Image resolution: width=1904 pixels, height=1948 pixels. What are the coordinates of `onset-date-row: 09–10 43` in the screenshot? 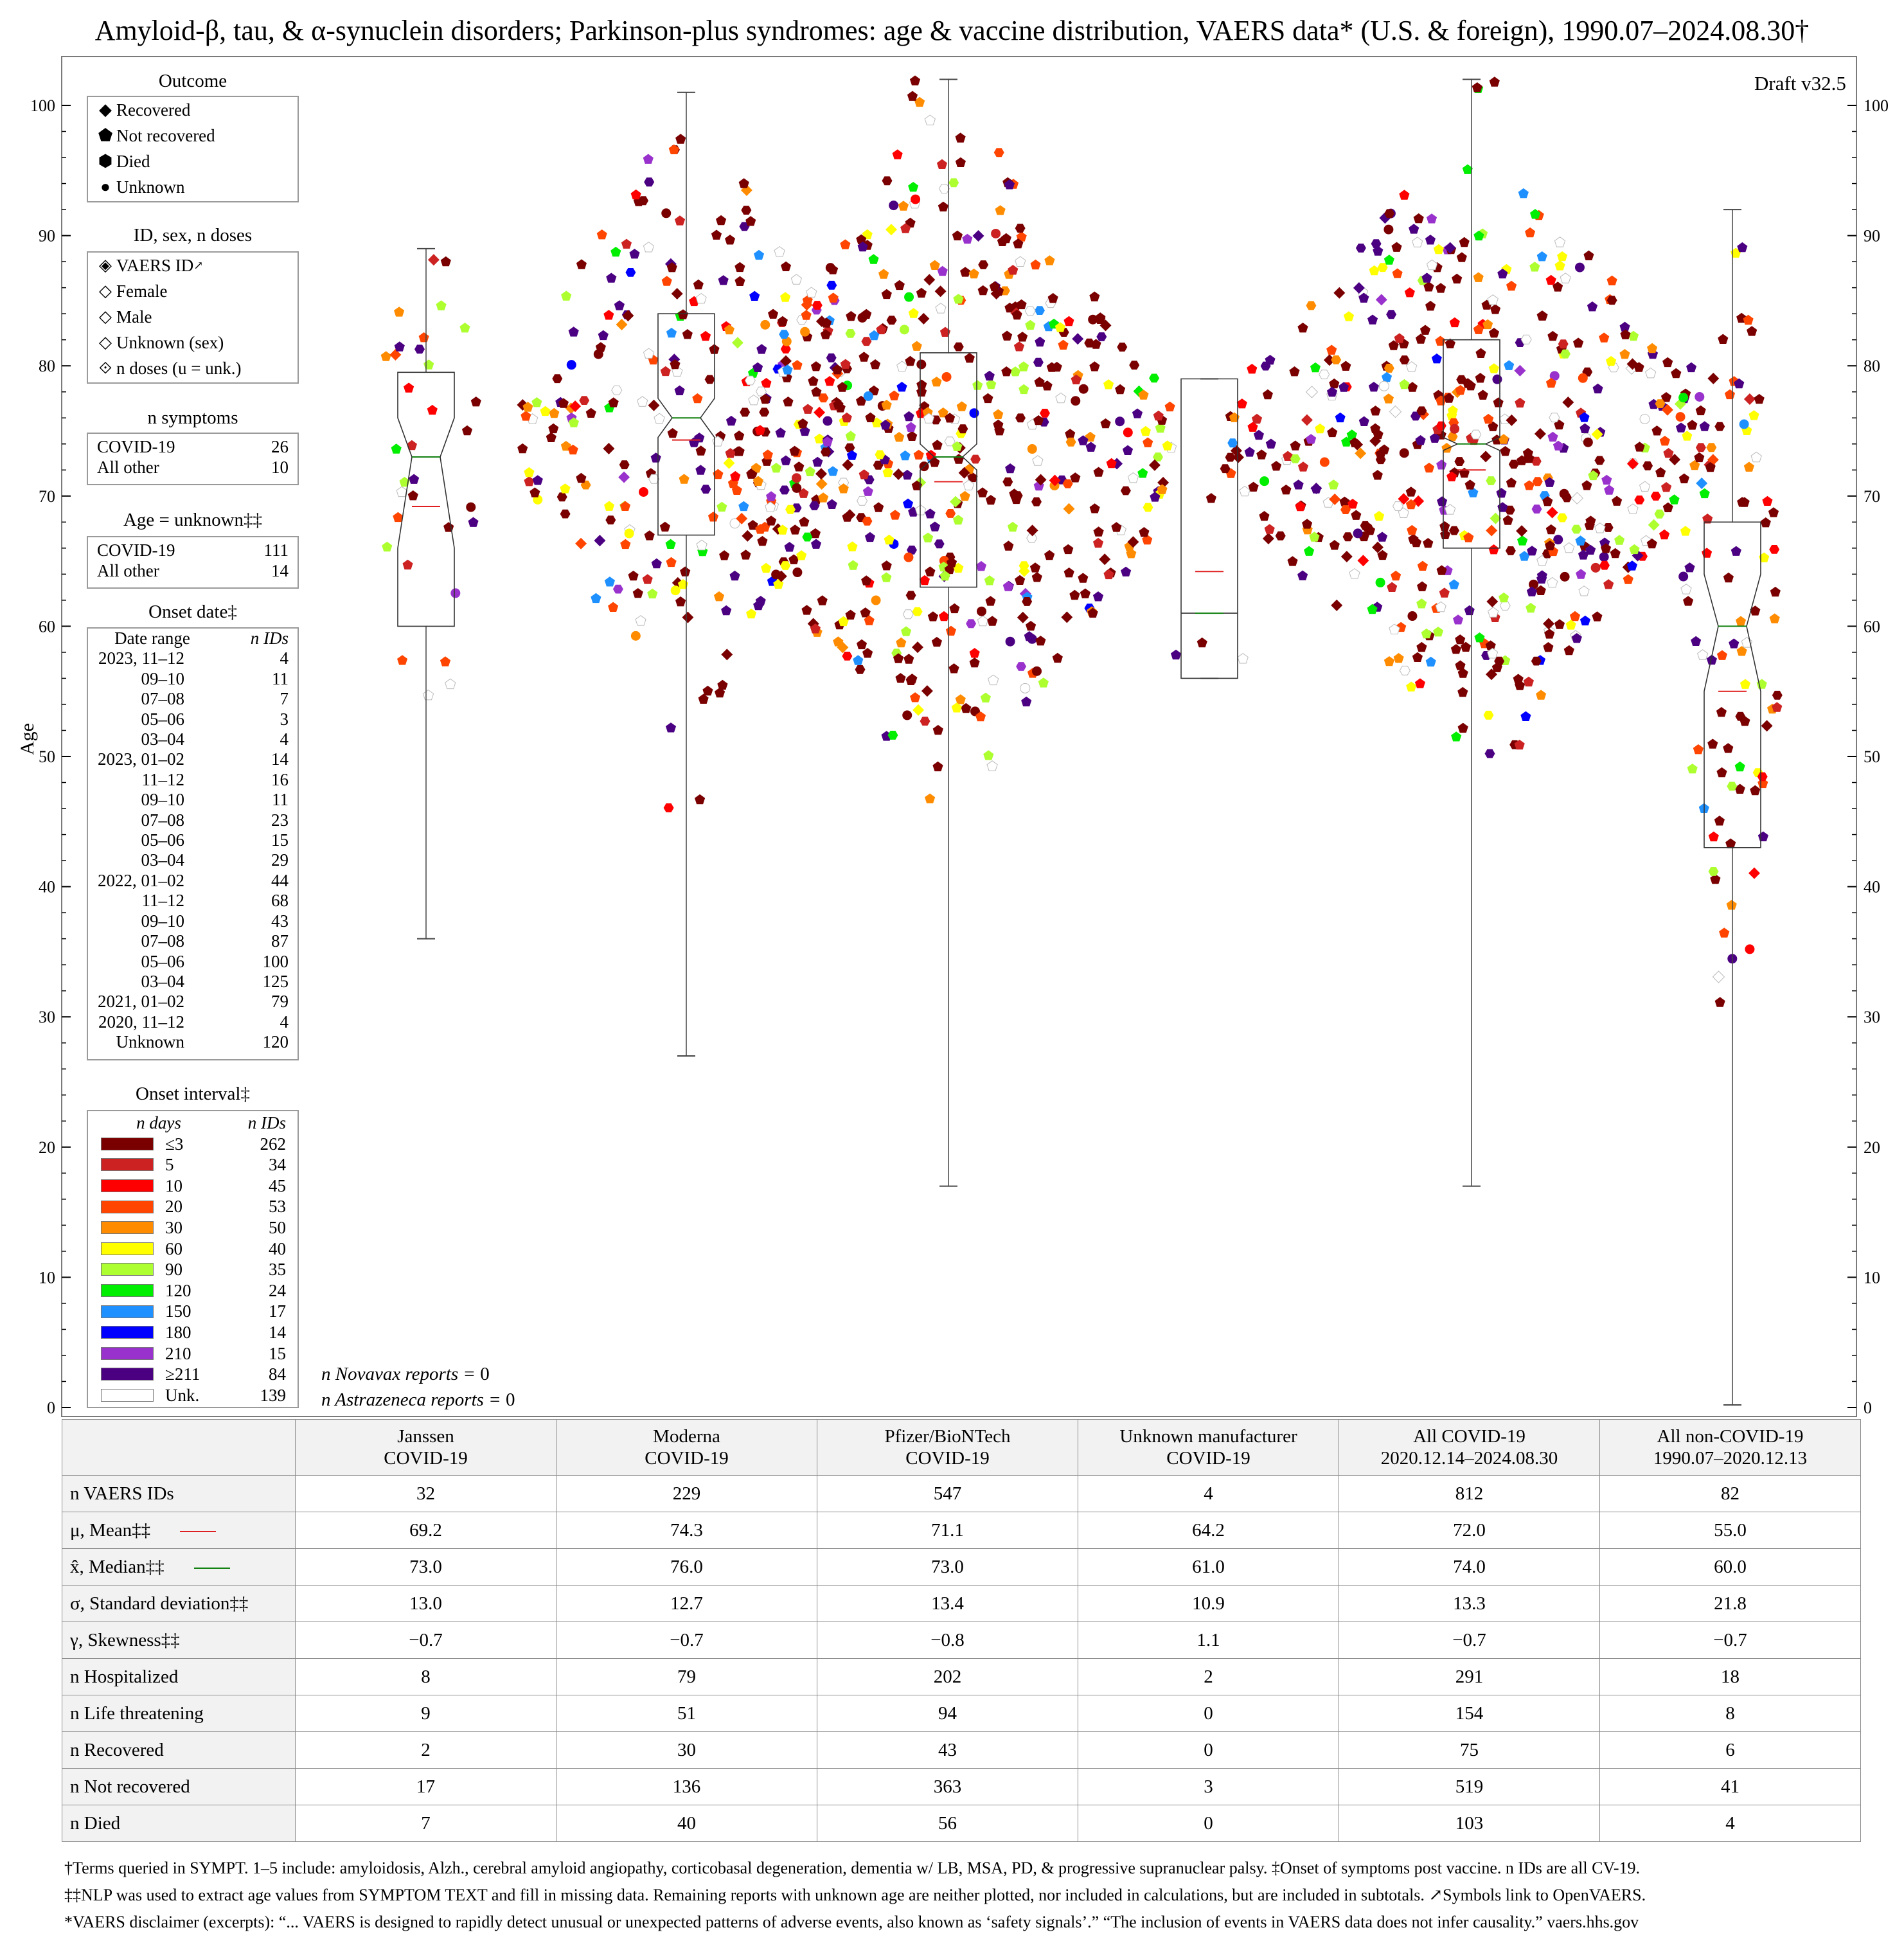 It's located at (193, 921).